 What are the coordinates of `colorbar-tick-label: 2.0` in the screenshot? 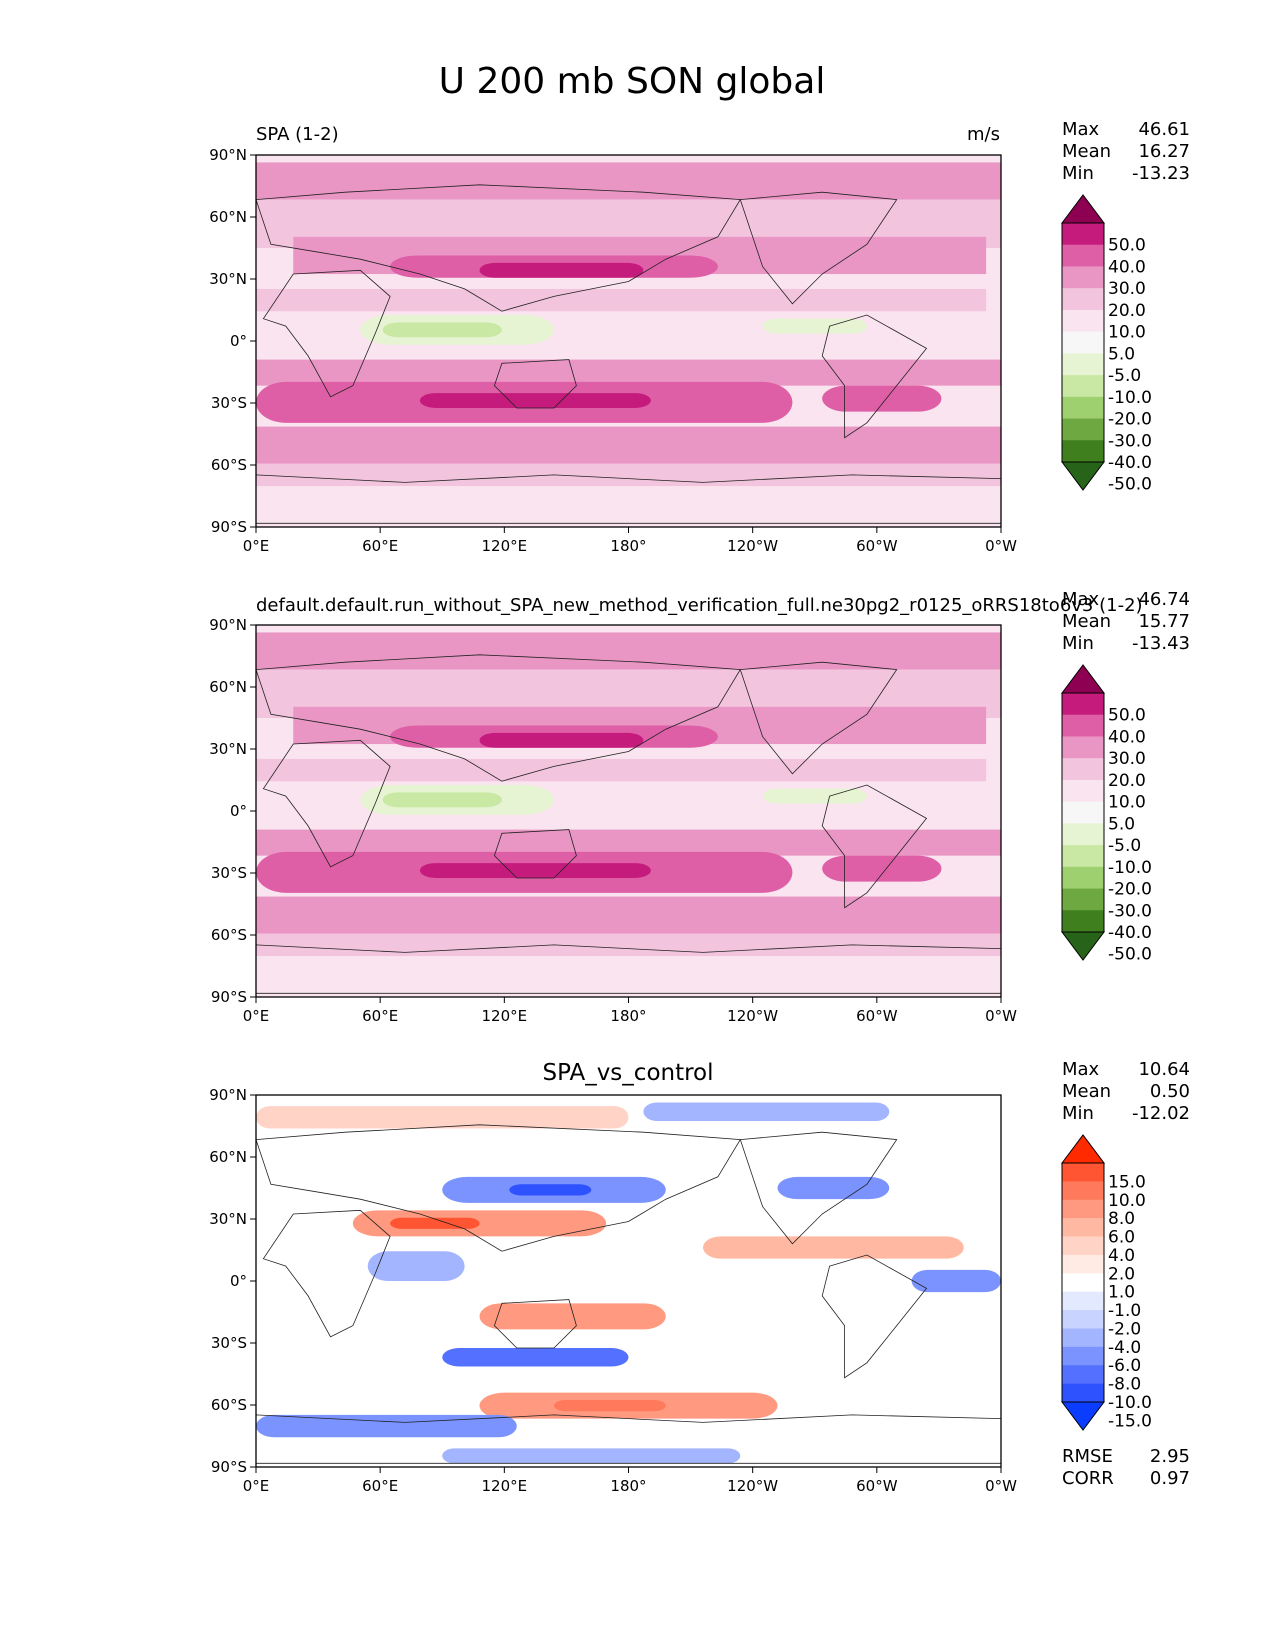 It's located at (1121, 1274).